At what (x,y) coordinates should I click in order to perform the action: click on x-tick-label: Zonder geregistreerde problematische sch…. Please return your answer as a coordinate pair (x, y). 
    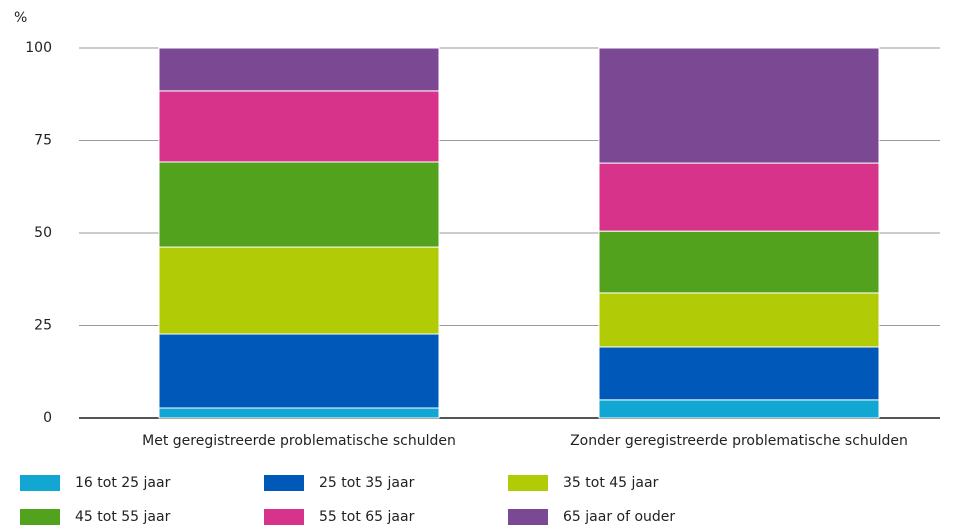
    Looking at the image, I should click on (739, 441).